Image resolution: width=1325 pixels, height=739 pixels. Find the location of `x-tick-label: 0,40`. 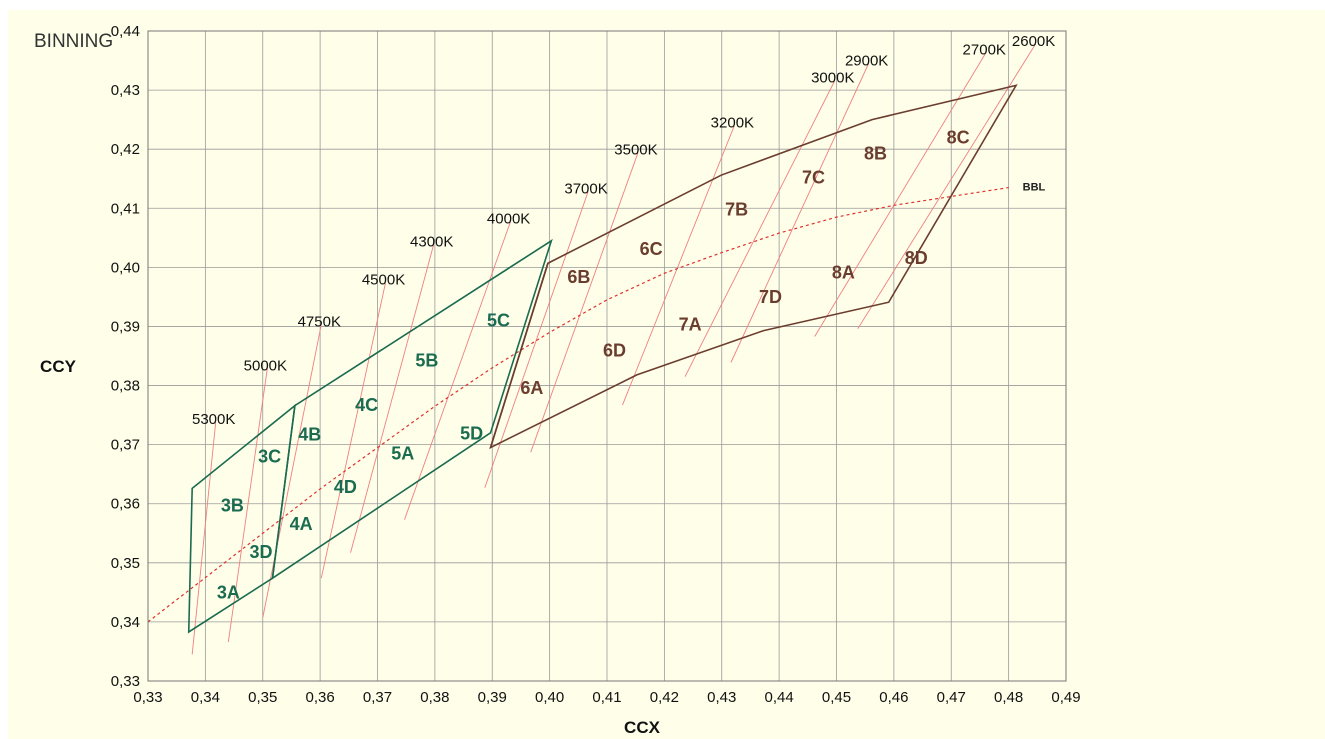

x-tick-label: 0,40 is located at coordinates (549, 697).